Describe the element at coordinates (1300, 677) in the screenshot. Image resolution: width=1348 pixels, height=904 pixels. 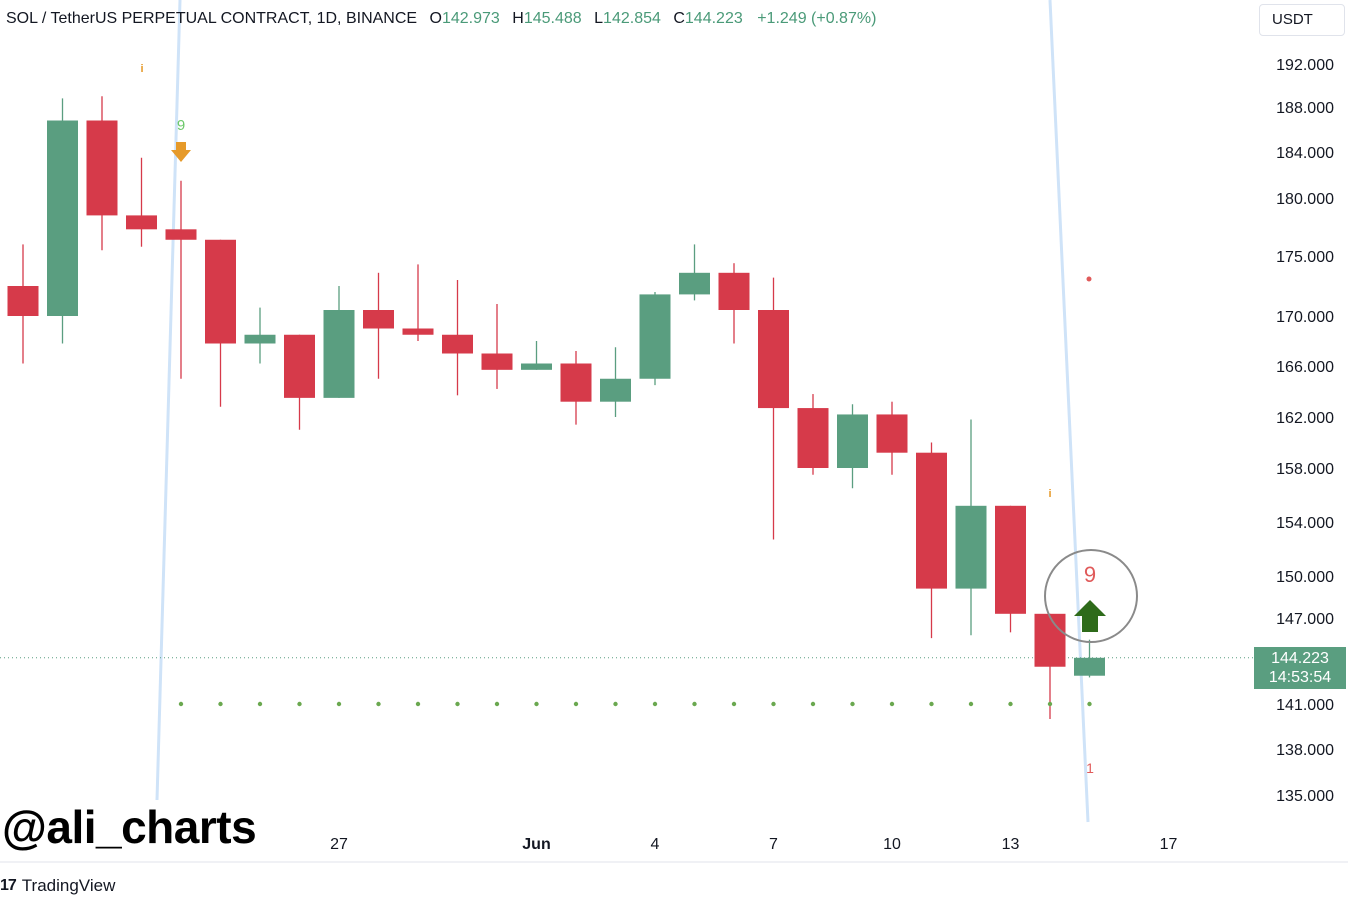
I see `bar-countdown: 14:53:54` at that location.